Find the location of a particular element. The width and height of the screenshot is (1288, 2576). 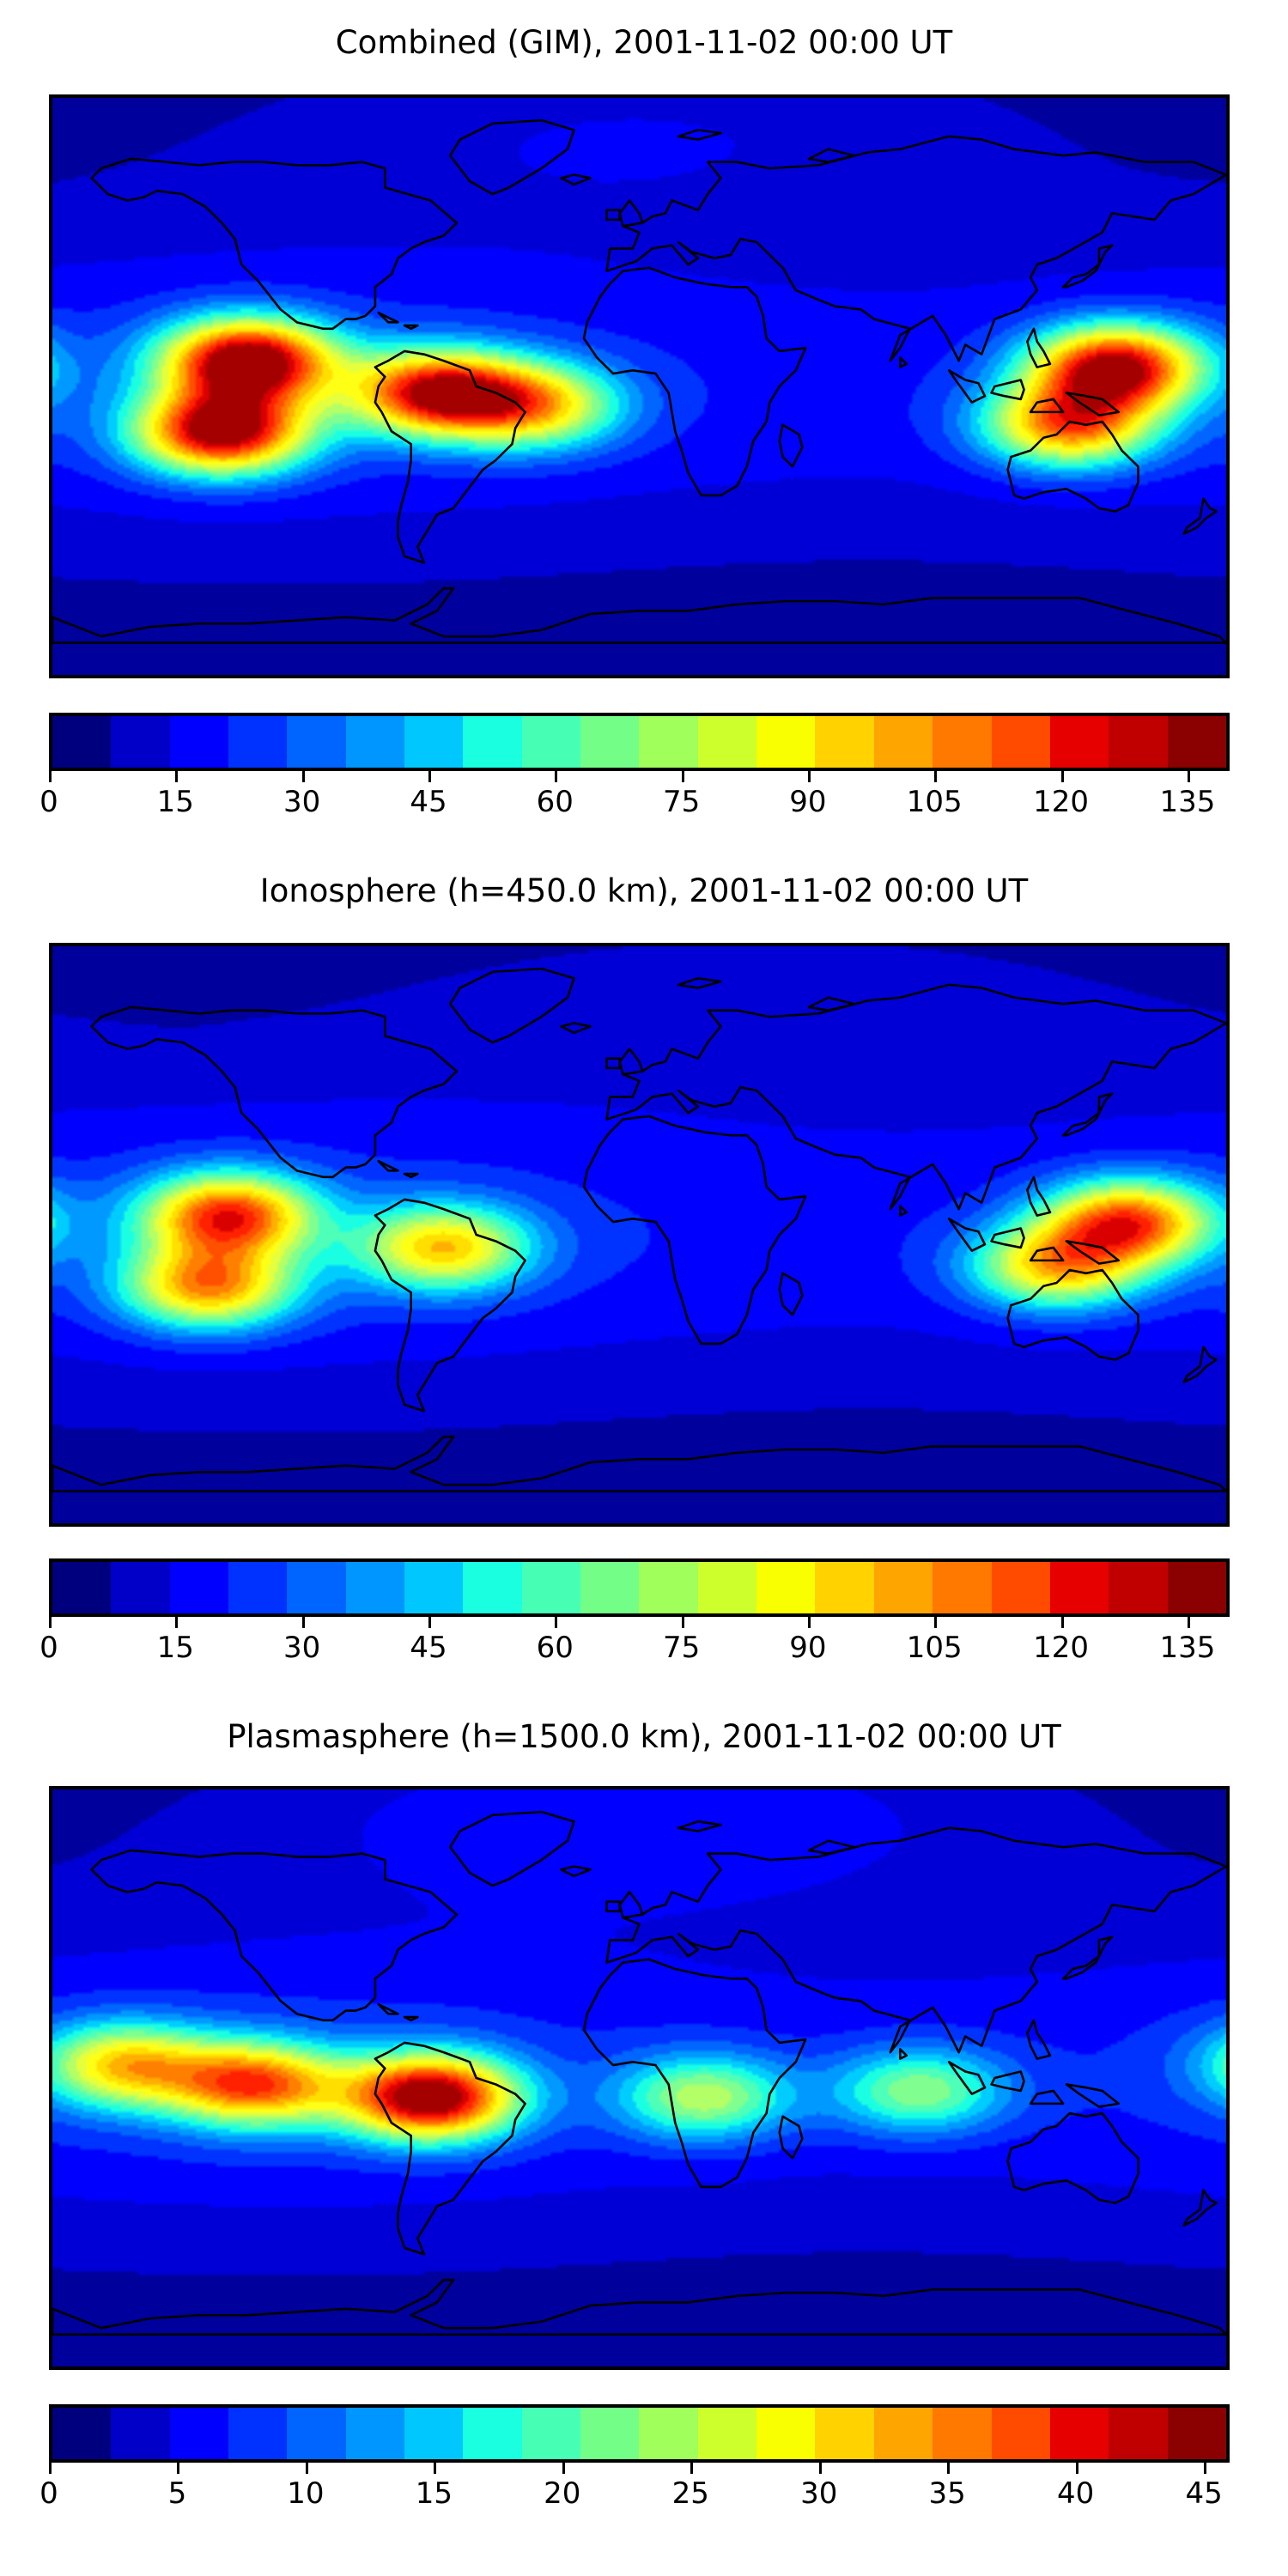

colorbar-tick-label: 60 is located at coordinates (555, 1648).